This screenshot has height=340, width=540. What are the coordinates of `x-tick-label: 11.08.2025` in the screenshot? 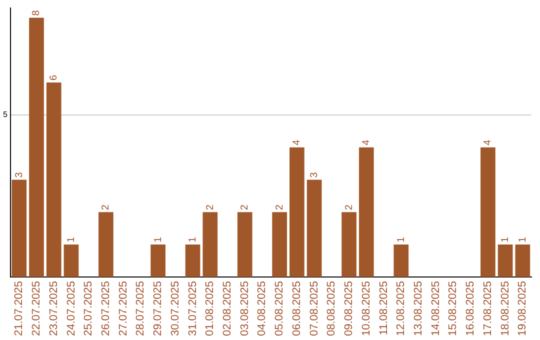 It's located at (384, 308).